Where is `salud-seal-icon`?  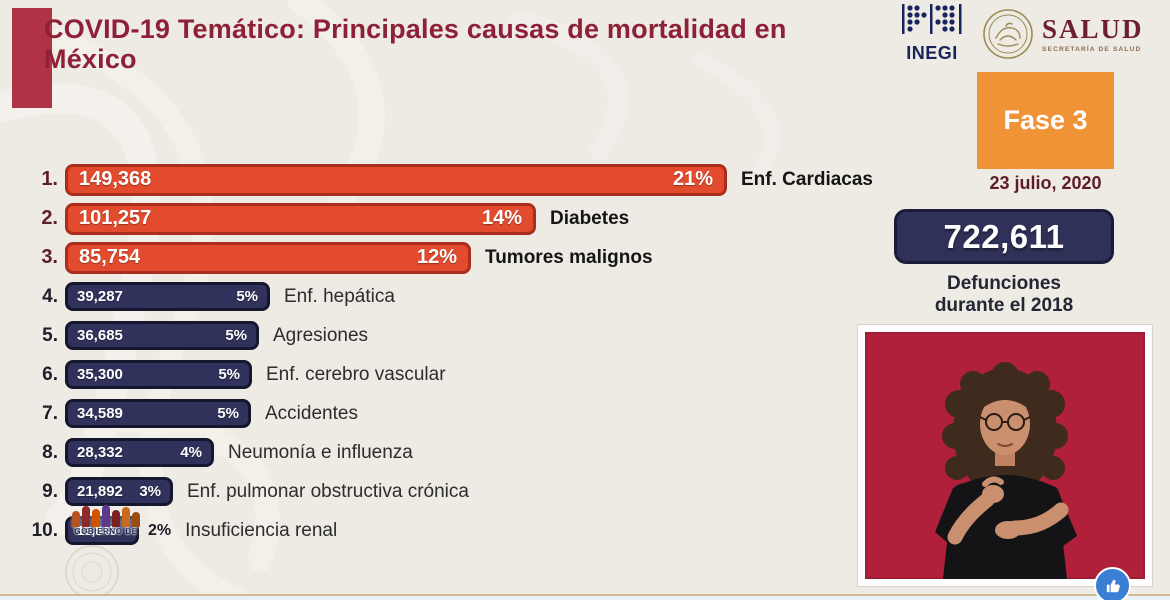 salud-seal-icon is located at coordinates (1008, 34).